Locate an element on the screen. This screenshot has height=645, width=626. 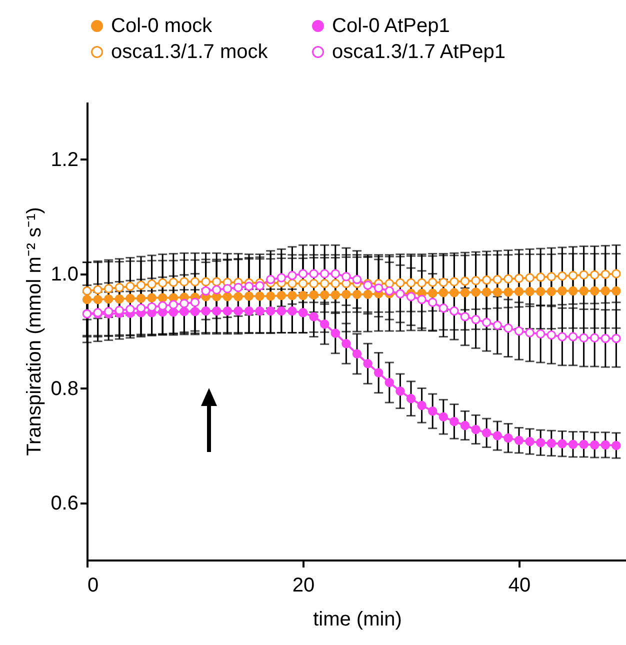
legend-label: Col-0 AtPep1 is located at coordinates (391, 26).